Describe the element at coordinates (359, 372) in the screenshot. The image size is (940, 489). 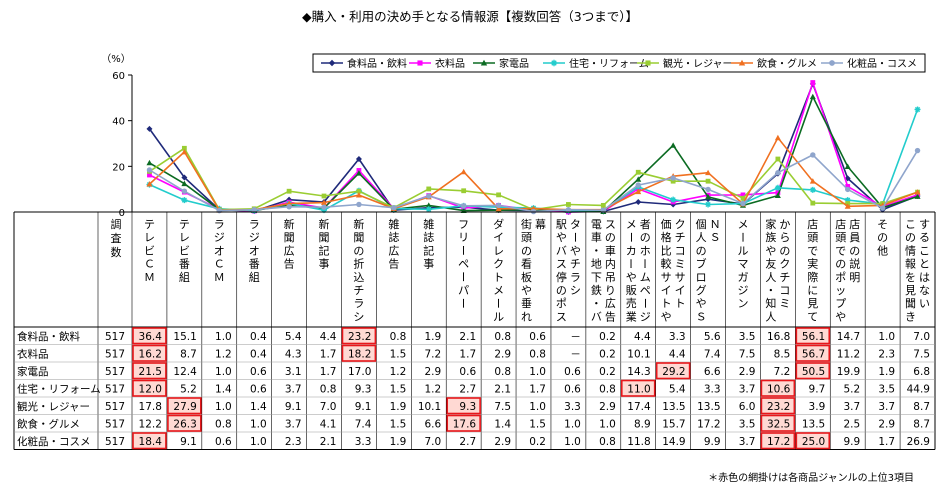
I see `data-cell: 17.0` at that location.